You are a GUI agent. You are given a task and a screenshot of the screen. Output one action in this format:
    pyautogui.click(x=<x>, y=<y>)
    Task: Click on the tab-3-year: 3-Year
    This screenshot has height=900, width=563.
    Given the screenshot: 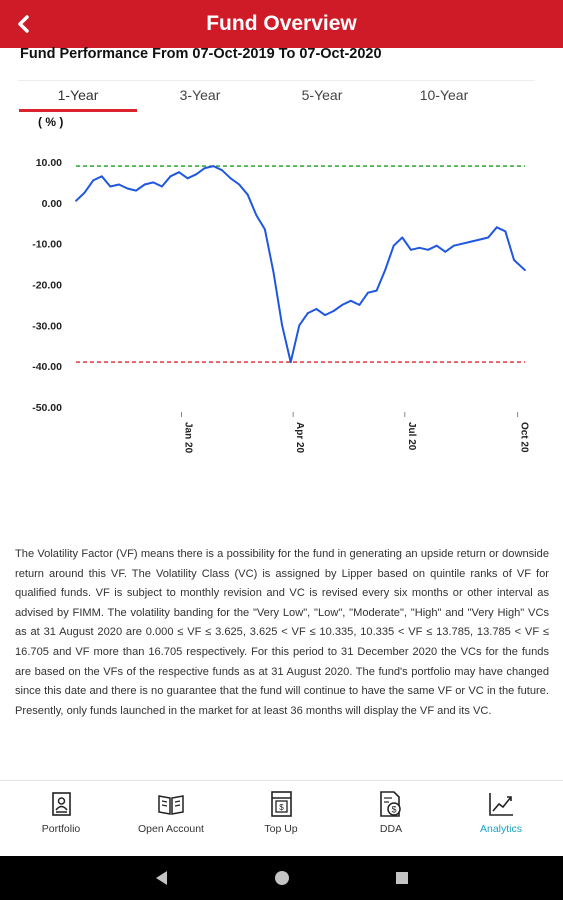 What is the action you would take?
    pyautogui.click(x=200, y=95)
    